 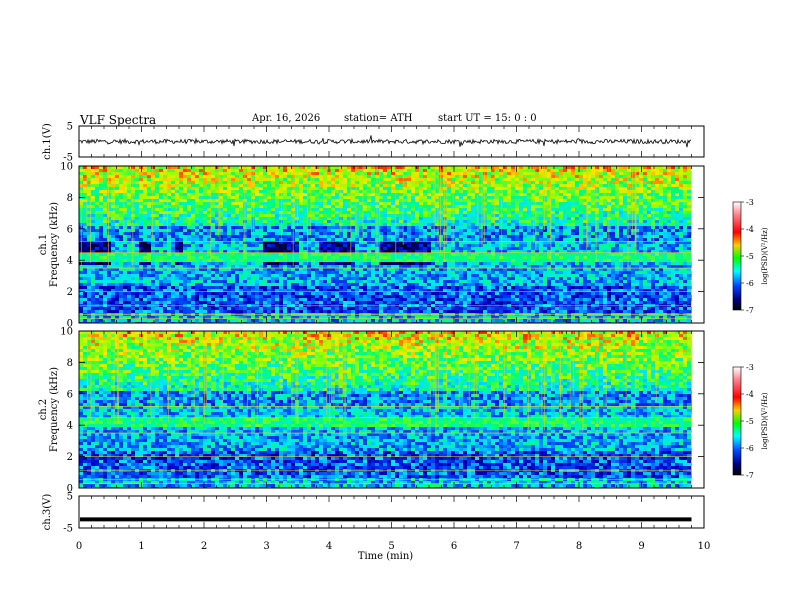 I want to click on spec1-colorbar-label: log(PSD)(V²/Hz), so click(x=765, y=255).